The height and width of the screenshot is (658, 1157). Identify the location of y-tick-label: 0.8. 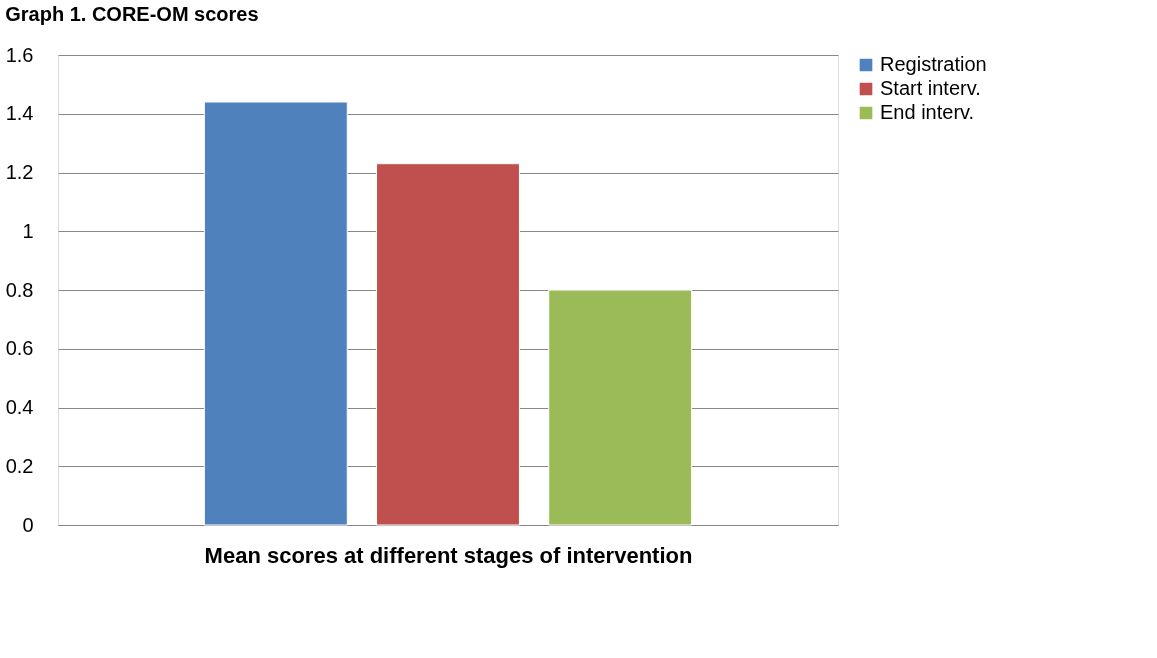
(19, 289).